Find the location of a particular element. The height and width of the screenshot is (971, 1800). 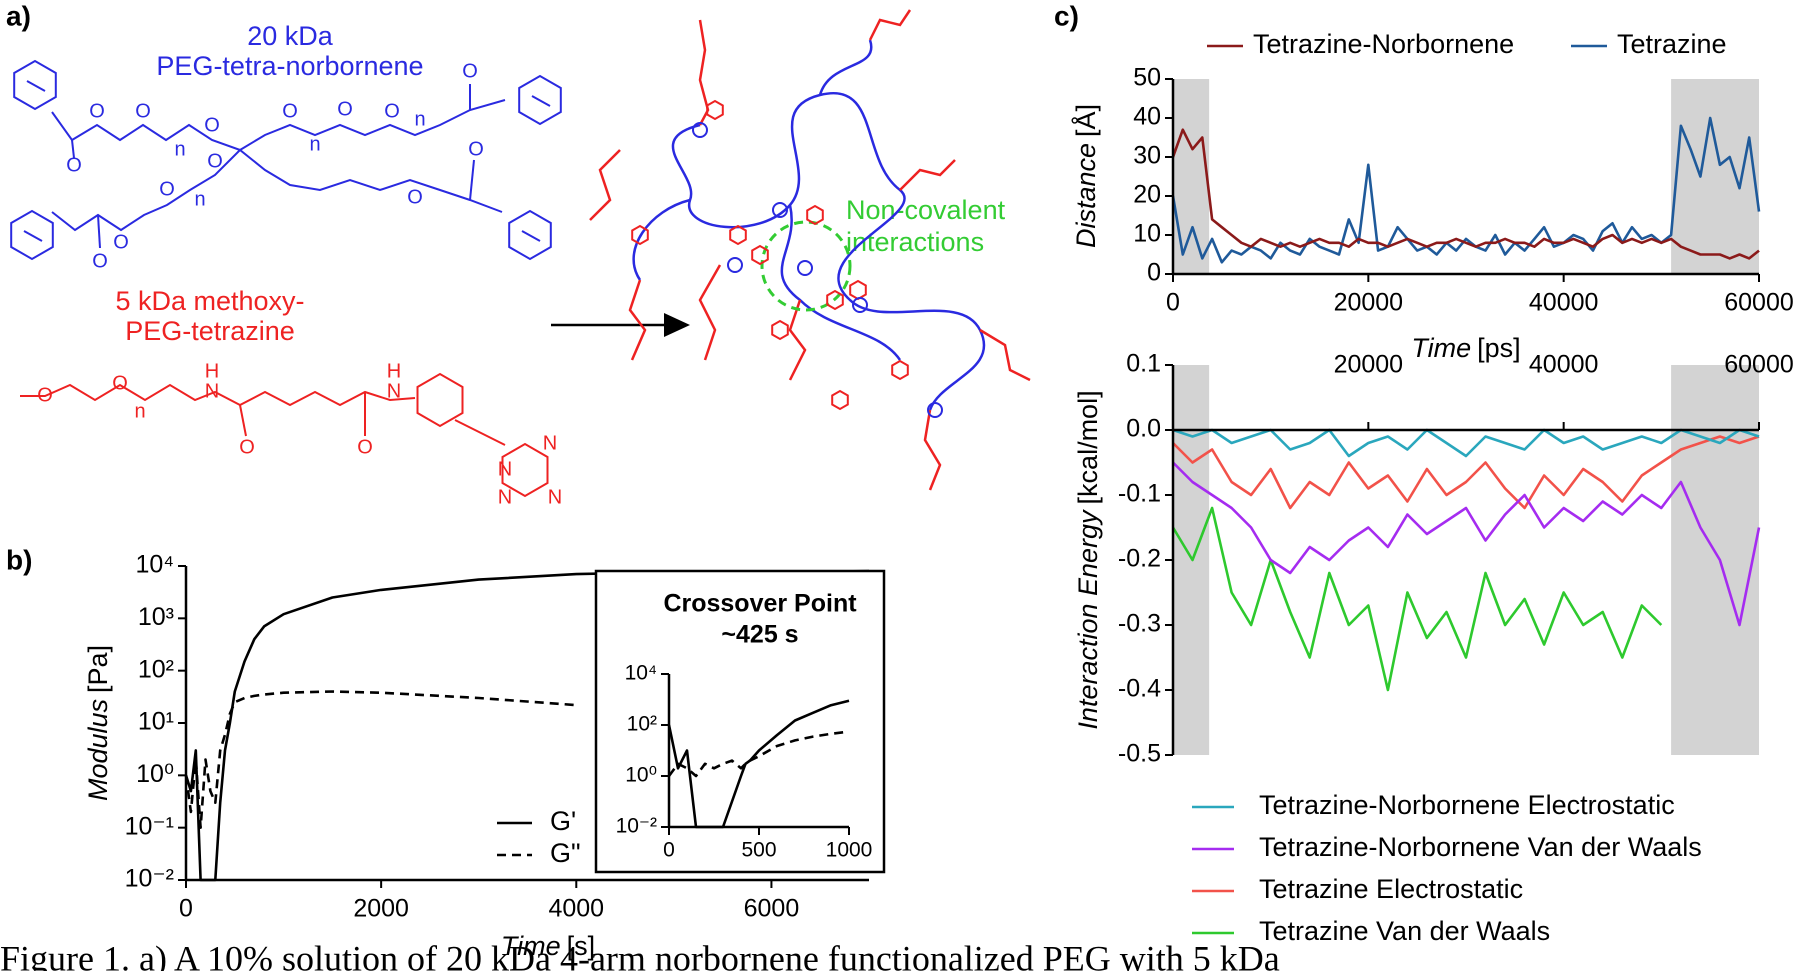

annotation: Non-covalent is located at coordinates (926, 210).